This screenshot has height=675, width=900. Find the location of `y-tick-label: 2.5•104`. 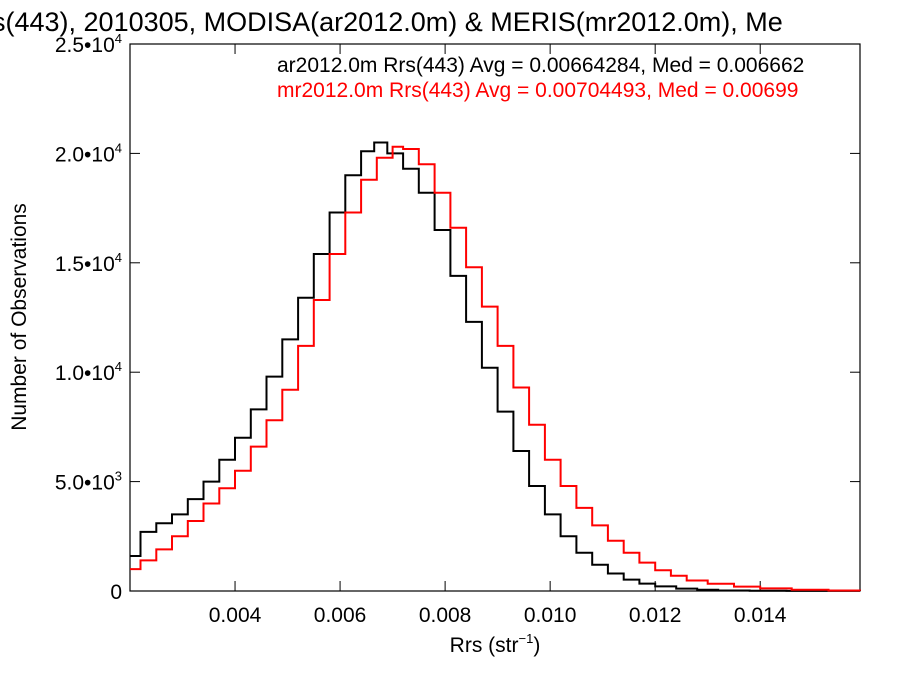

y-tick-label: 2.5•104 is located at coordinates (88, 44).